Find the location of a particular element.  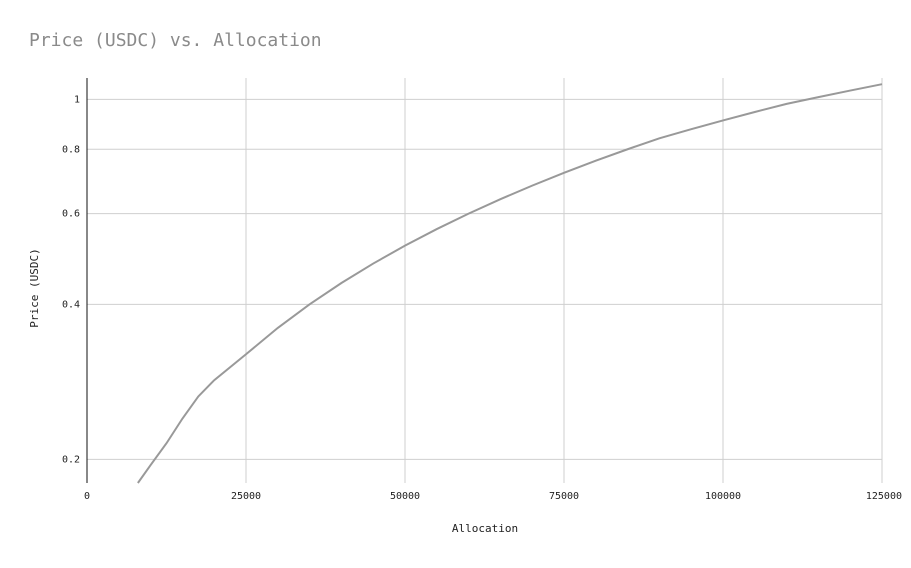

y-tick-label: 0.2 is located at coordinates (71, 459).